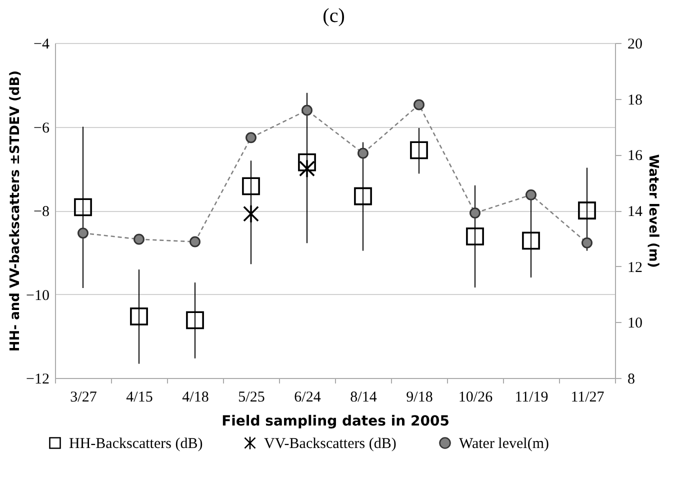 The height and width of the screenshot is (482, 697). I want to click on x-tick-label: 6/24, so click(308, 398).